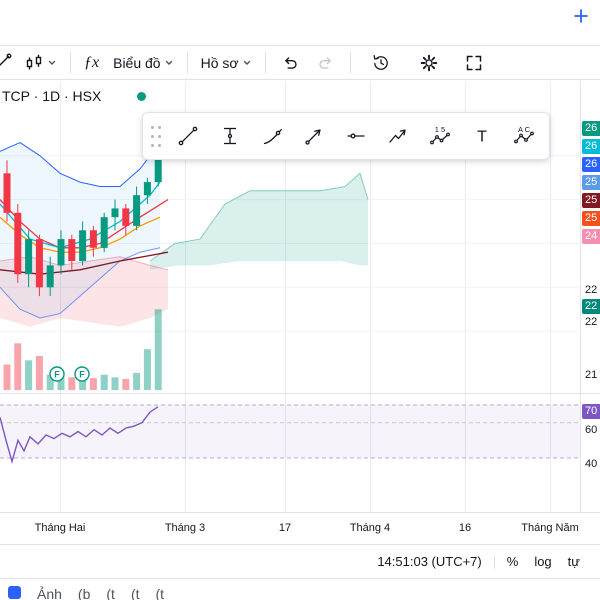 The image size is (600, 600). Describe the element at coordinates (524, 129) in the screenshot. I see `letter-pattern-glyph: A C` at that location.